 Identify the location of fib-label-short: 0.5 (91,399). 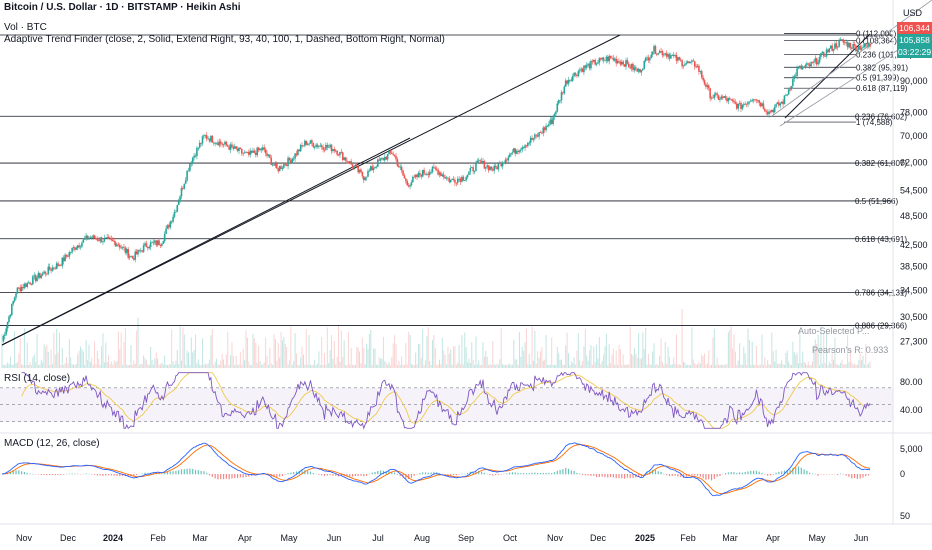
(877, 78).